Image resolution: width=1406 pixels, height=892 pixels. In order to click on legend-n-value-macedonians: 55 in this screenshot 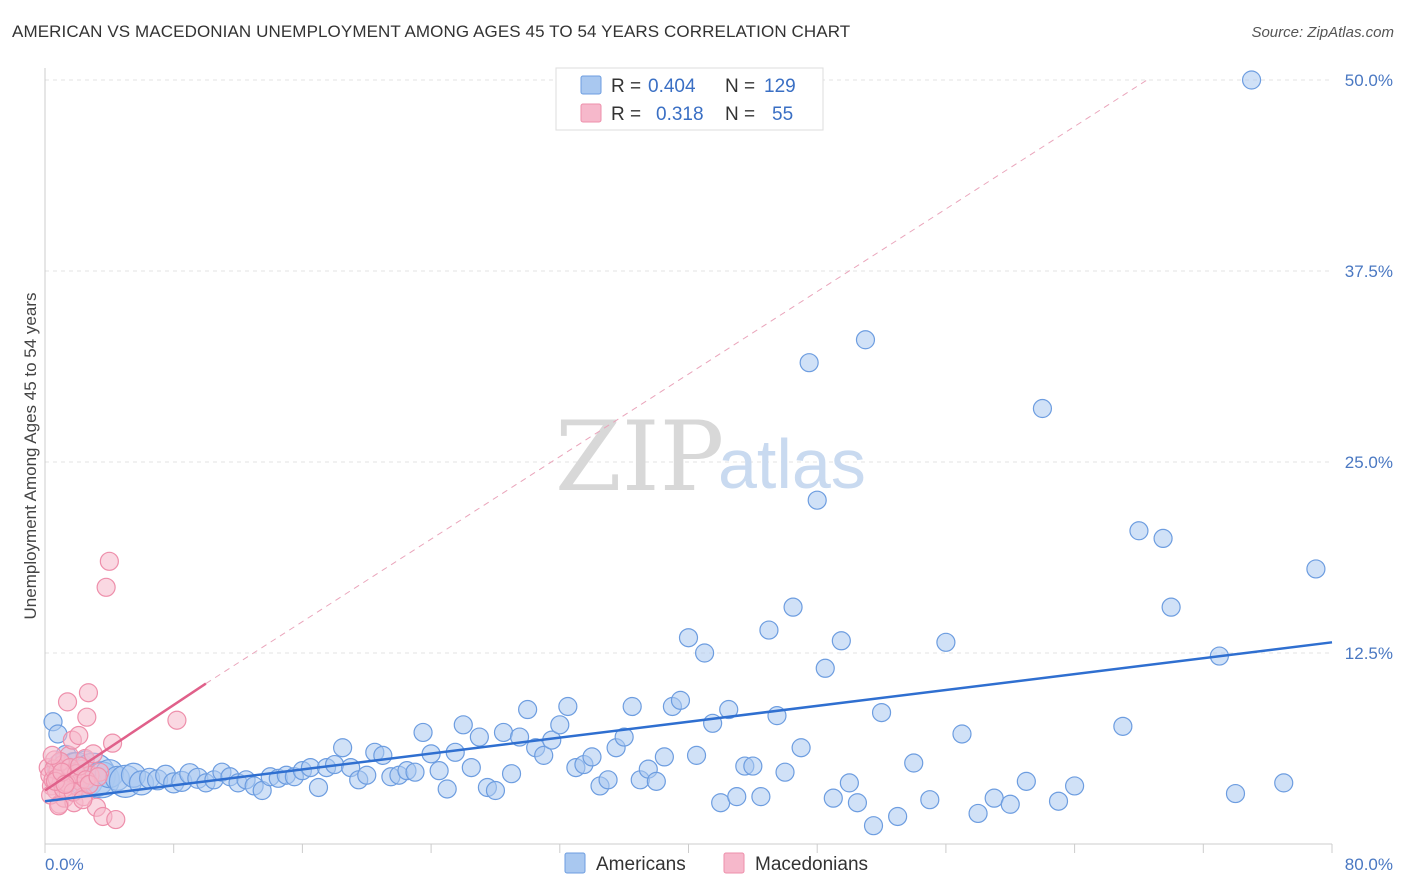, I will do `click(782, 114)`.